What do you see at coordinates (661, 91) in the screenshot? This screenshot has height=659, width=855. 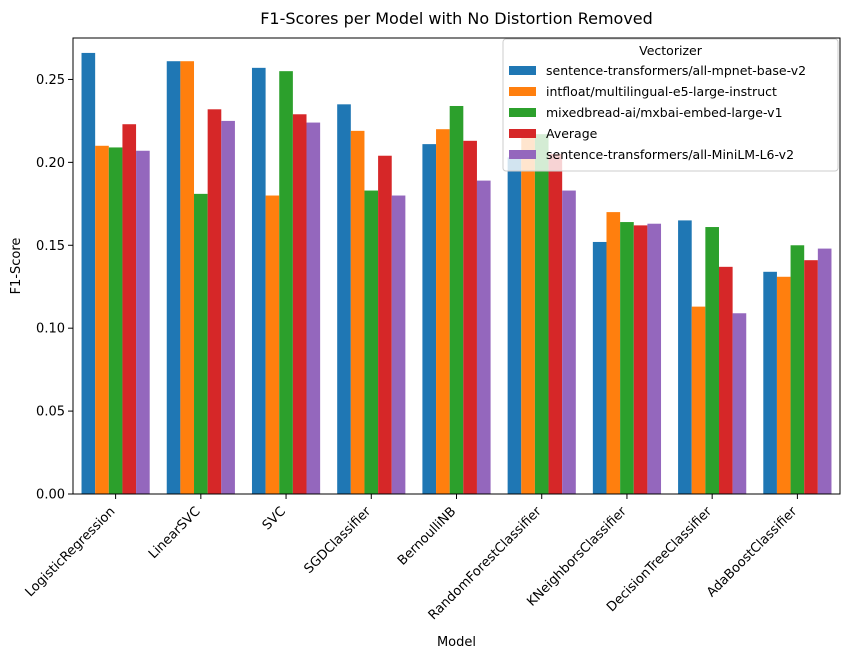 I see `legend-label: intfloat/multilingual-e5-large-instruct` at bounding box center [661, 91].